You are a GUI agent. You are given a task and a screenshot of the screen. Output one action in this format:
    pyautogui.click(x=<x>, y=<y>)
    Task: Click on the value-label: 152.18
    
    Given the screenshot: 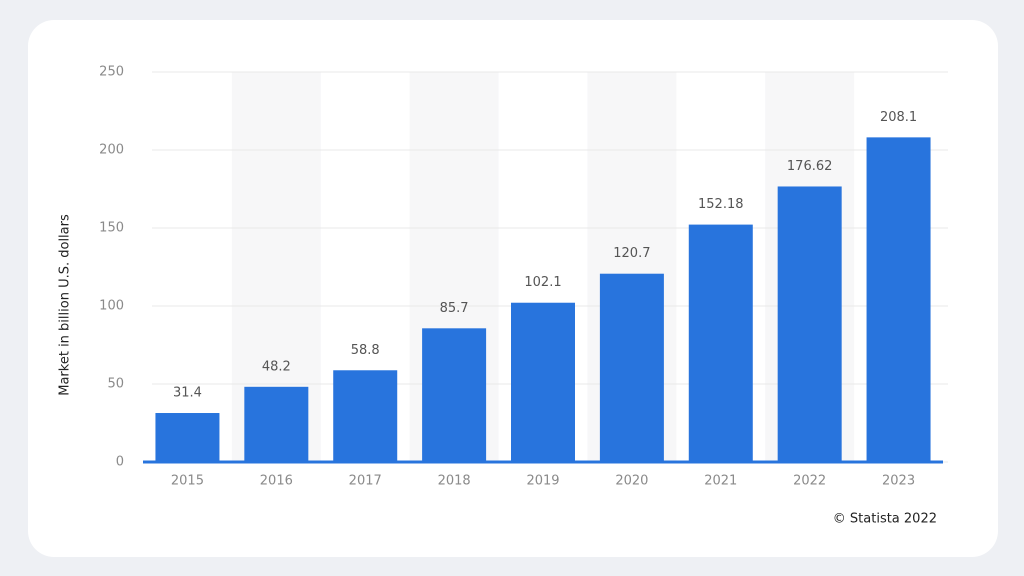 What is the action you would take?
    pyautogui.click(x=721, y=204)
    